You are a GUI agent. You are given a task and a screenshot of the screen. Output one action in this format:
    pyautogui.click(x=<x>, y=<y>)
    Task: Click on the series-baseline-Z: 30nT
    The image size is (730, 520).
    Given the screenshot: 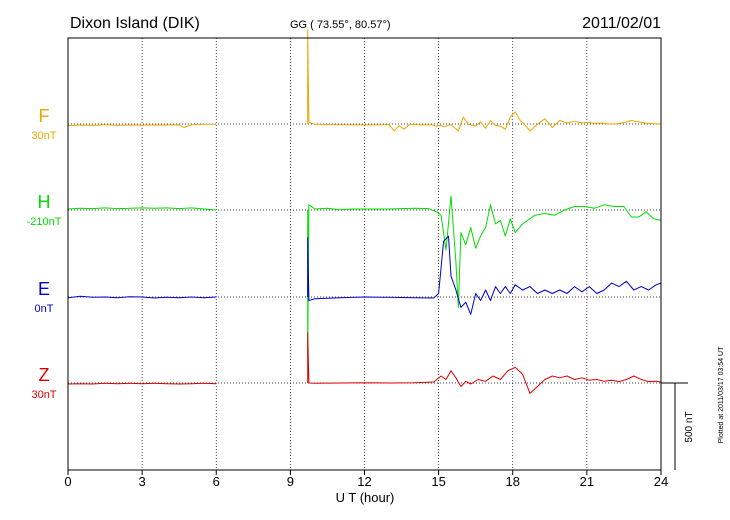 What is the action you would take?
    pyautogui.click(x=43, y=395)
    